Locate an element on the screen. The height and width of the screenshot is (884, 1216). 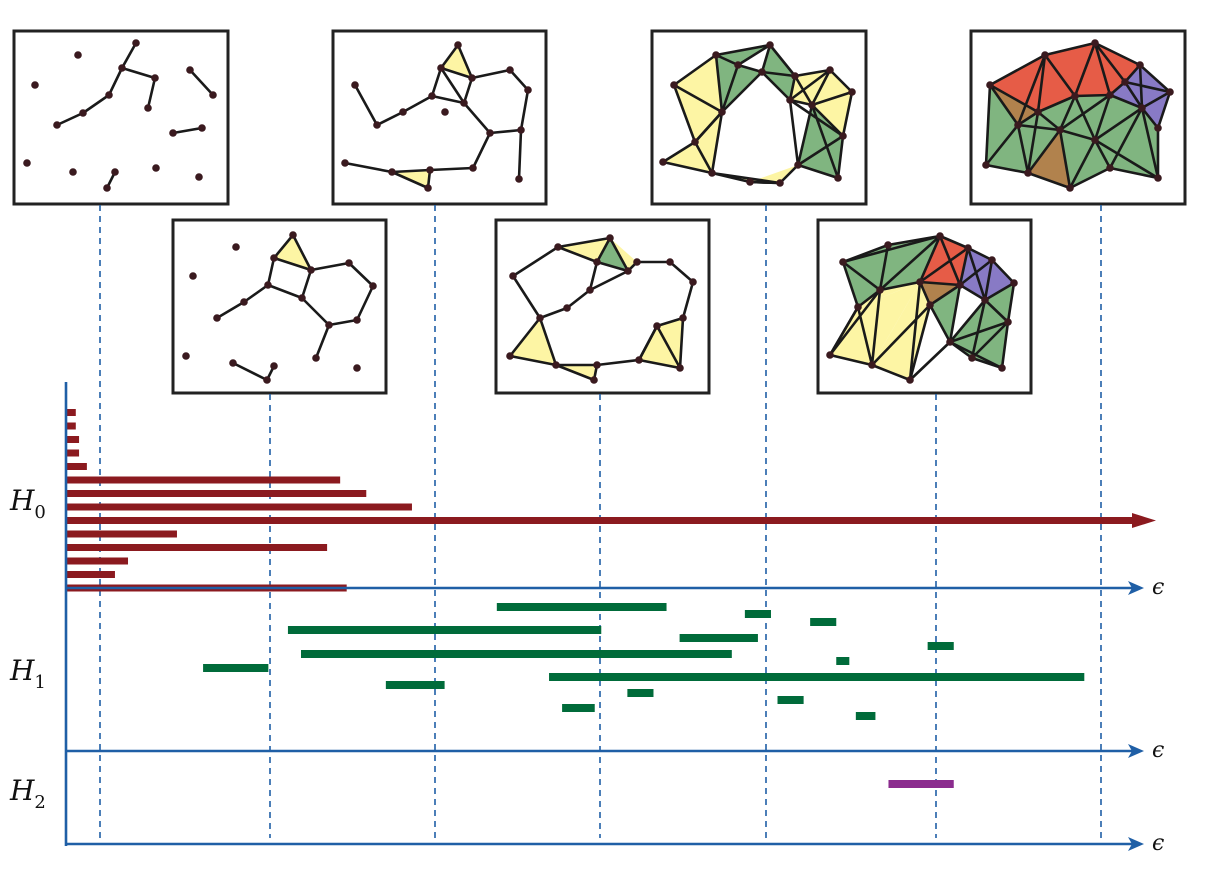
red-simplex is located at coordinates (940, 260).